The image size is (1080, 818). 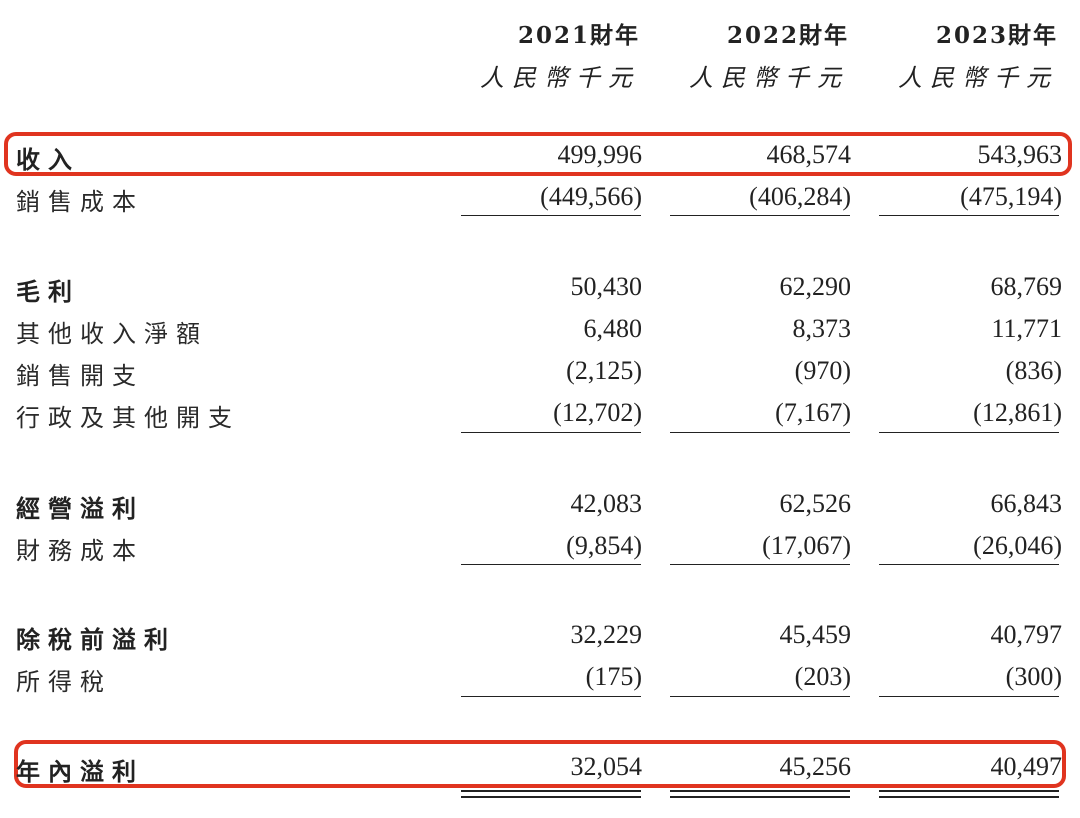 What do you see at coordinates (1020, 154) in the screenshot?
I see `value-2023: 543,963` at bounding box center [1020, 154].